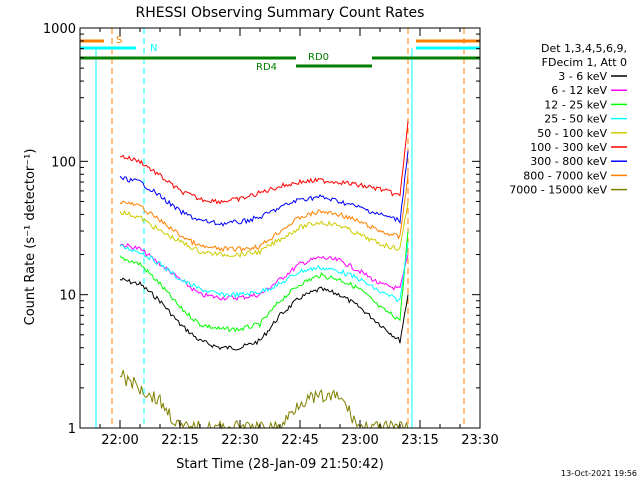 The height and width of the screenshot is (480, 640). Describe the element at coordinates (572, 133) in the screenshot. I see `legend-label: 50 - 100 keV` at that location.